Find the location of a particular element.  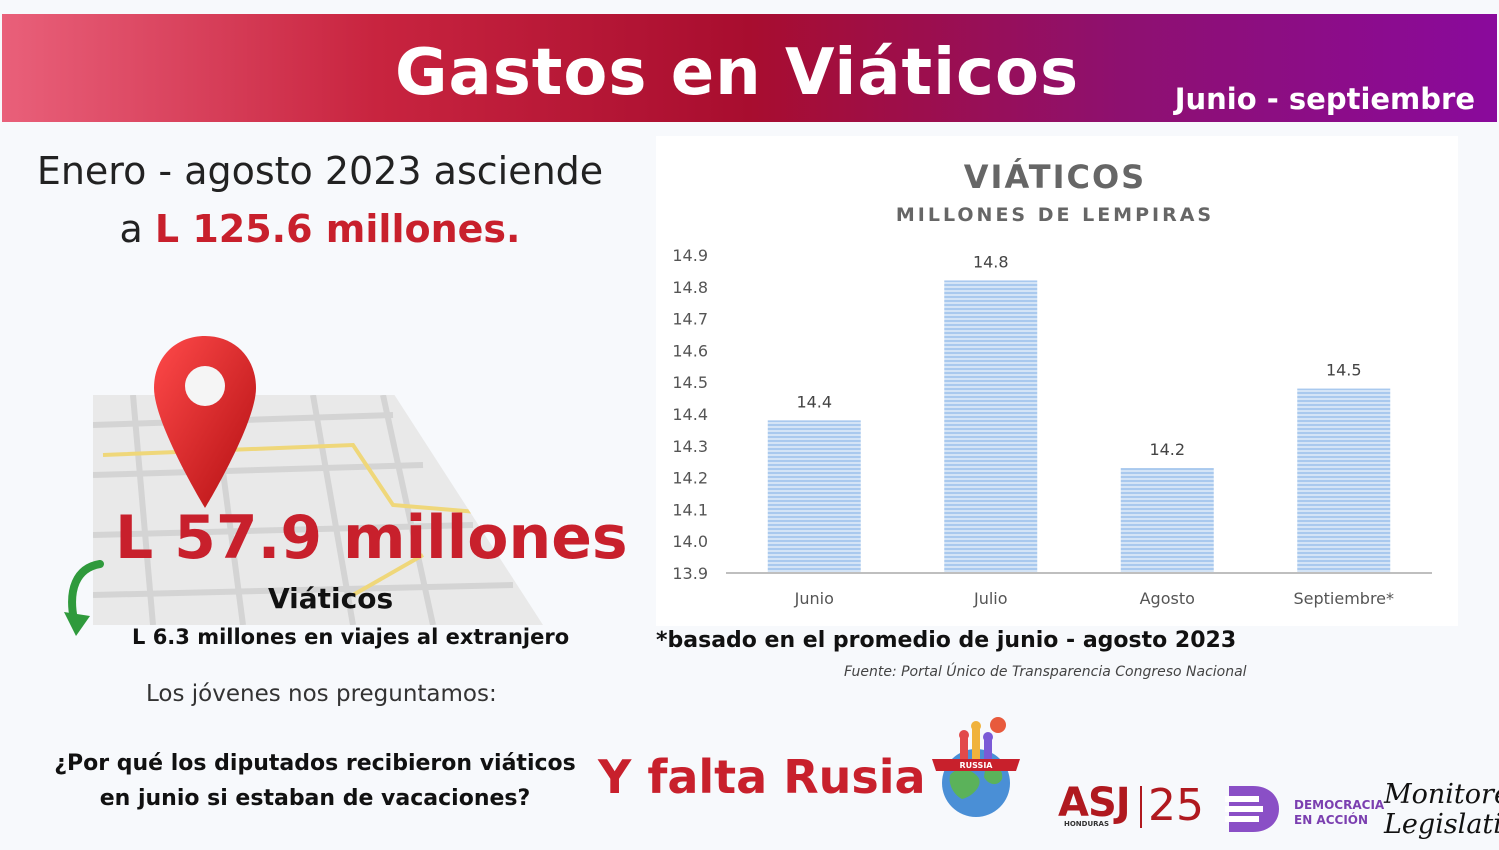

intro-line2: a L 125.6 millones. is located at coordinates (320, 229).